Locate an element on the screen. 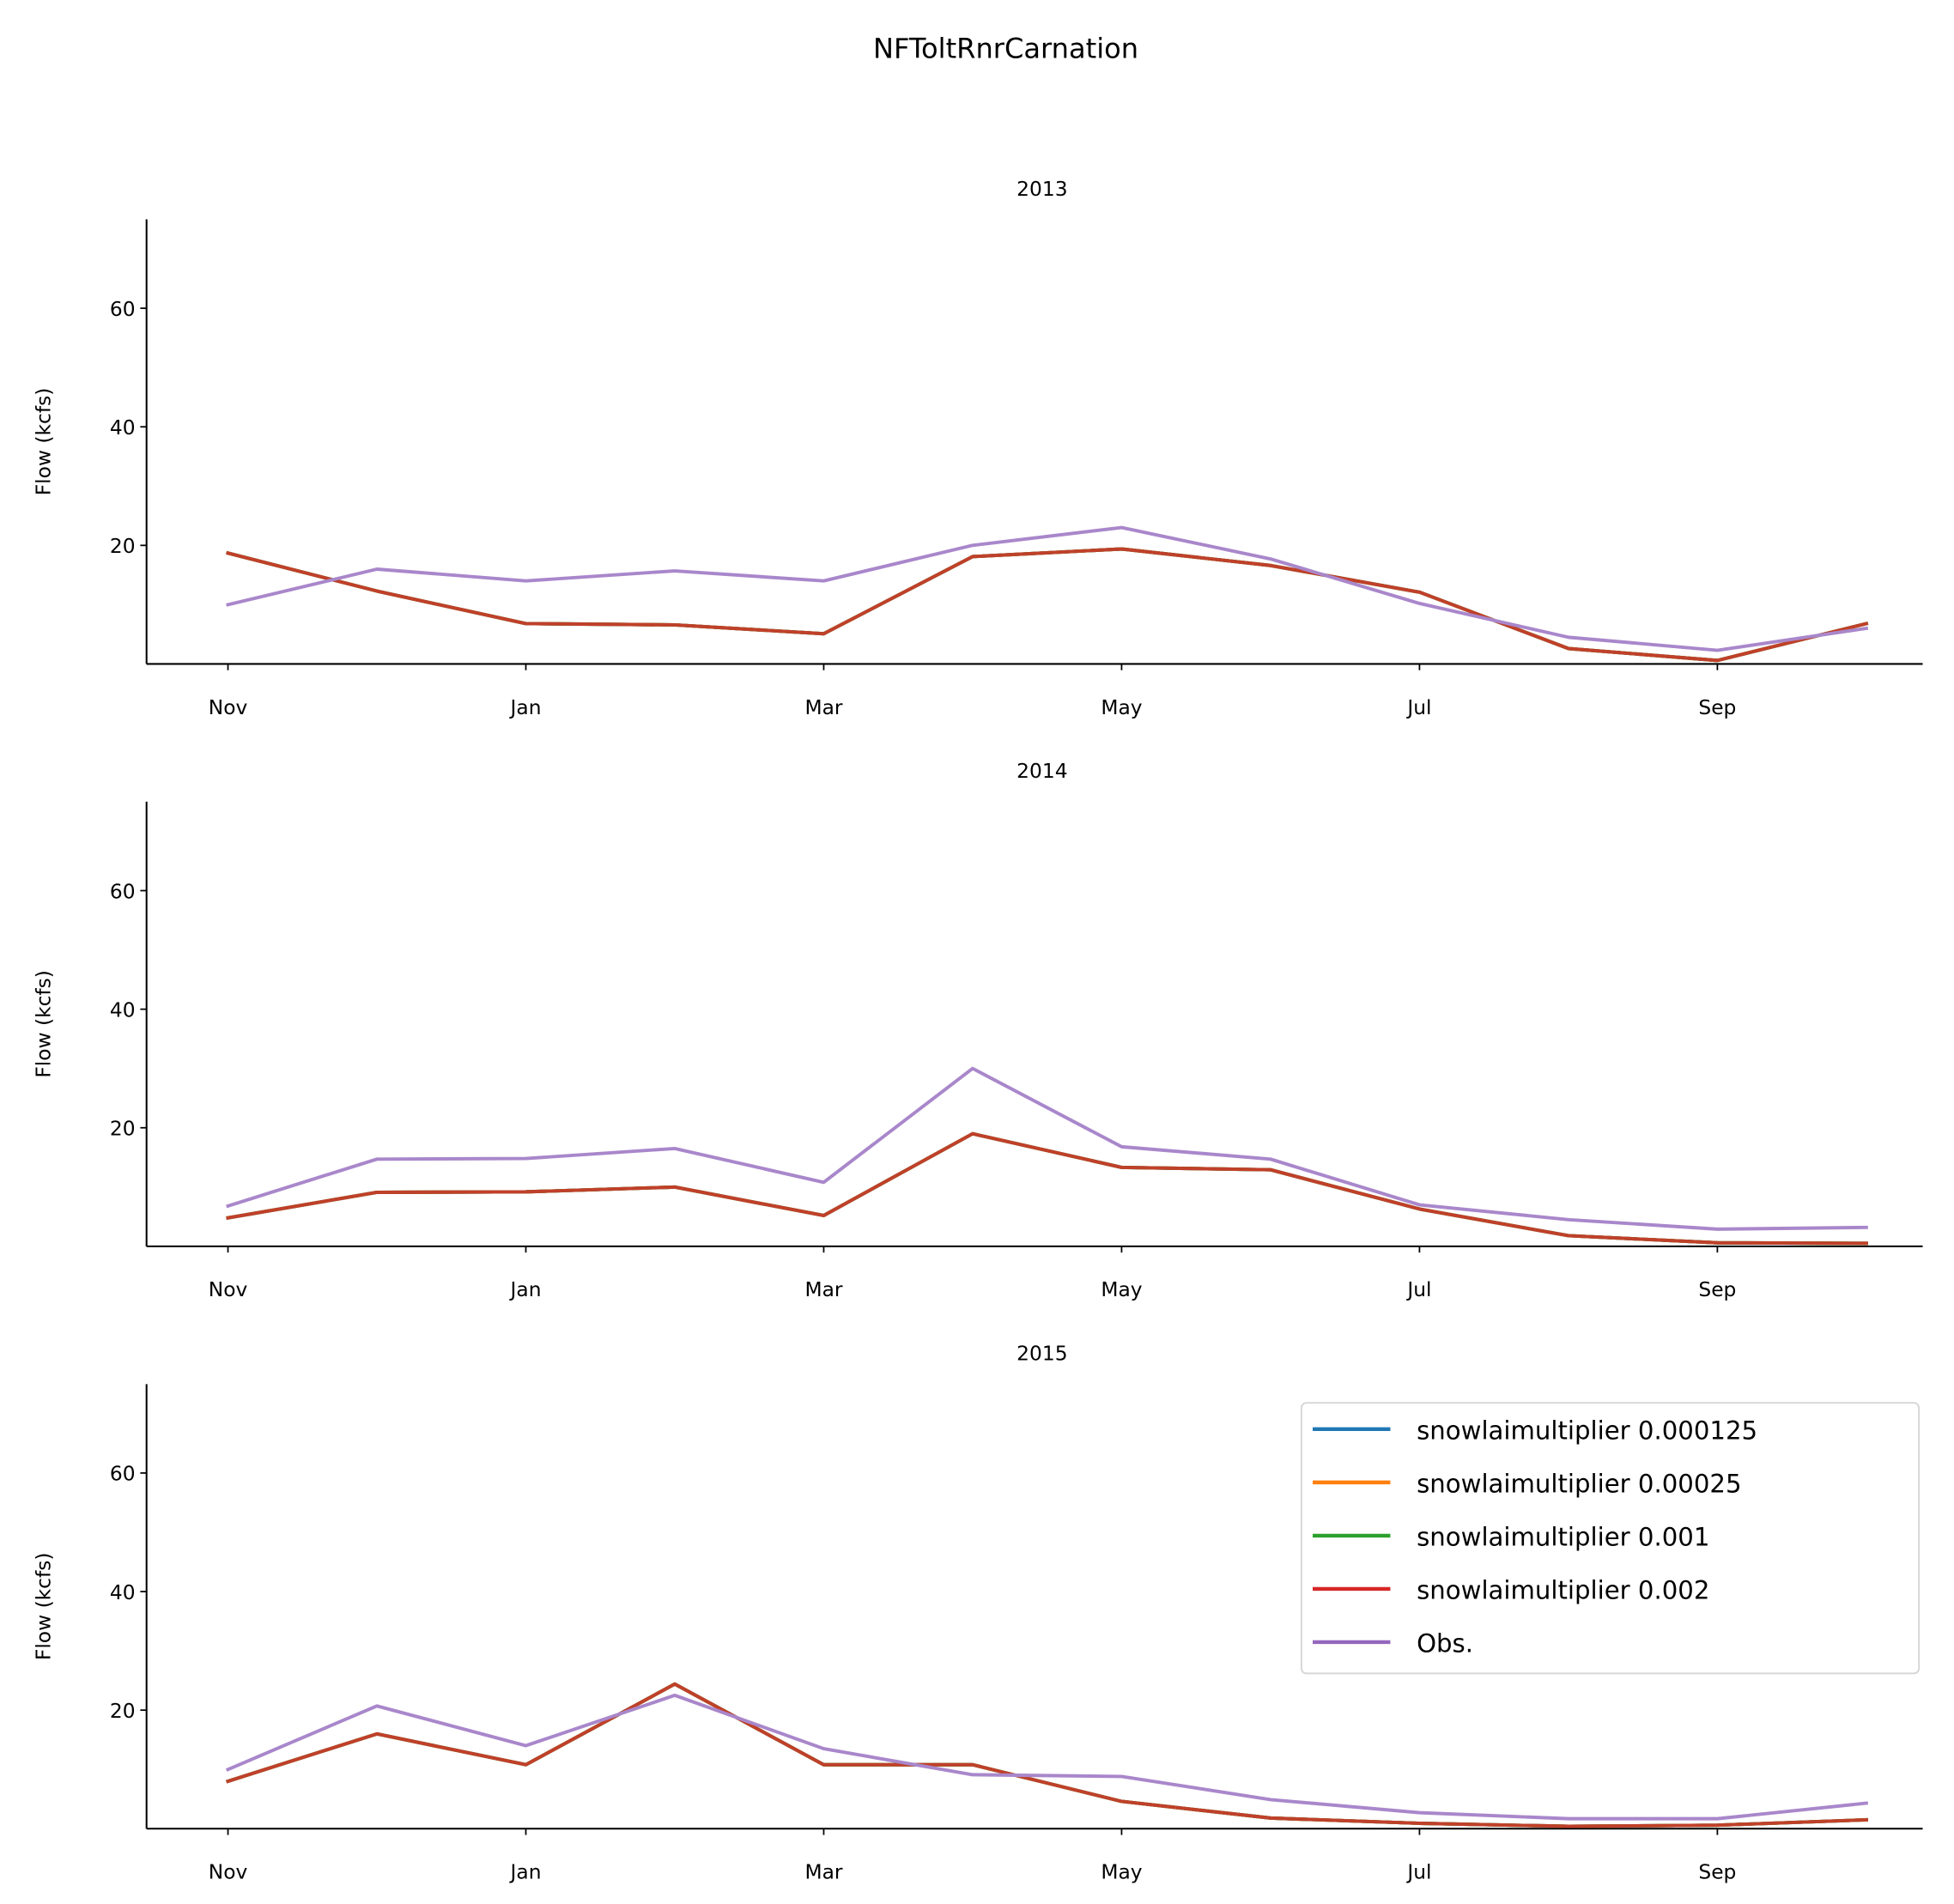 This screenshot has height=1904, width=1954. legend-label: Obs. is located at coordinates (1445, 1644).